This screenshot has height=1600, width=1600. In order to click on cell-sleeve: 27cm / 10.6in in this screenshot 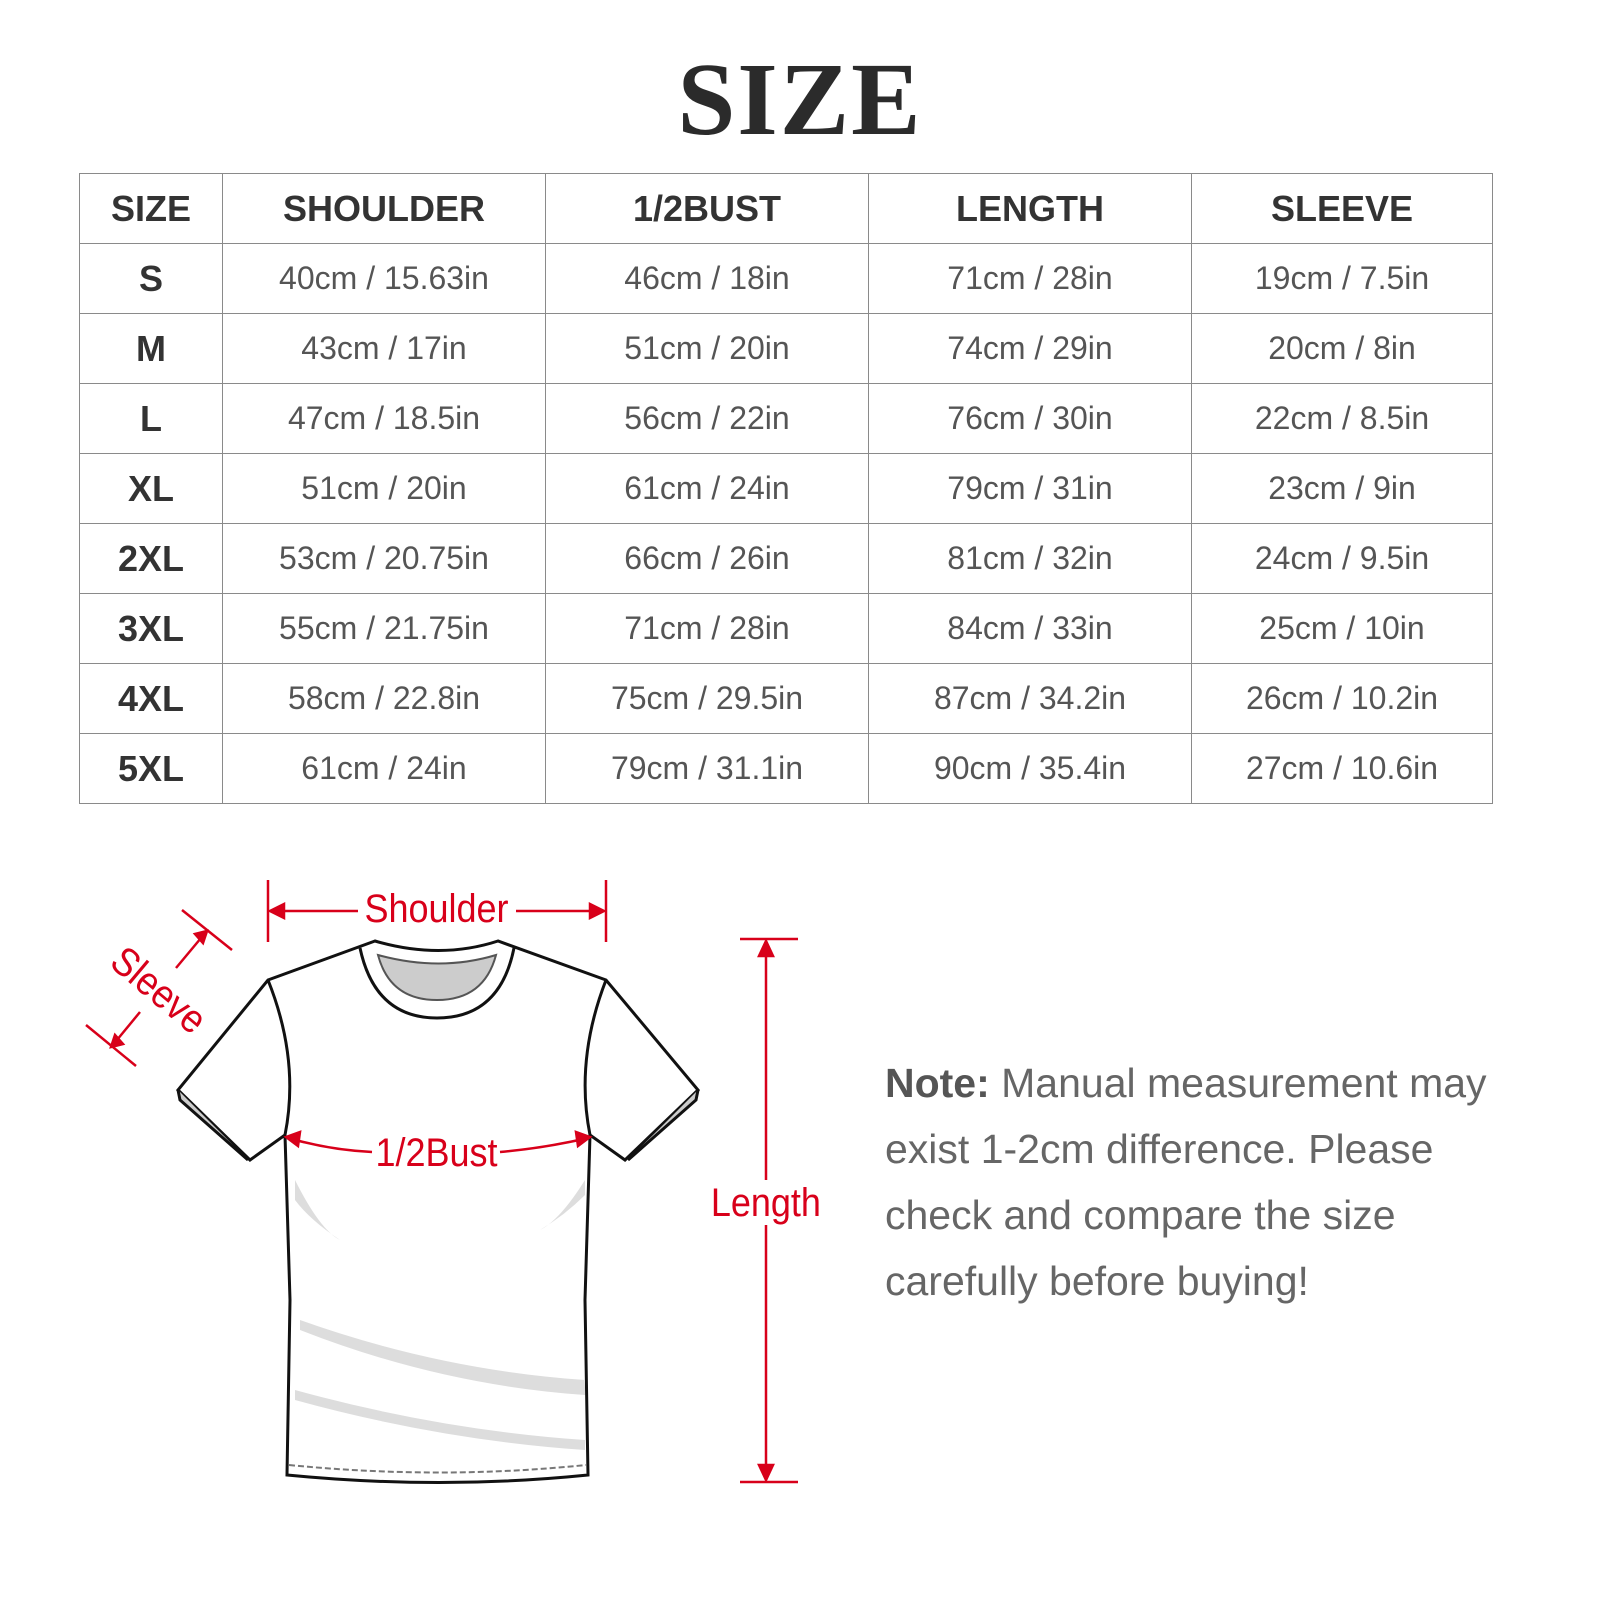, I will do `click(1342, 768)`.